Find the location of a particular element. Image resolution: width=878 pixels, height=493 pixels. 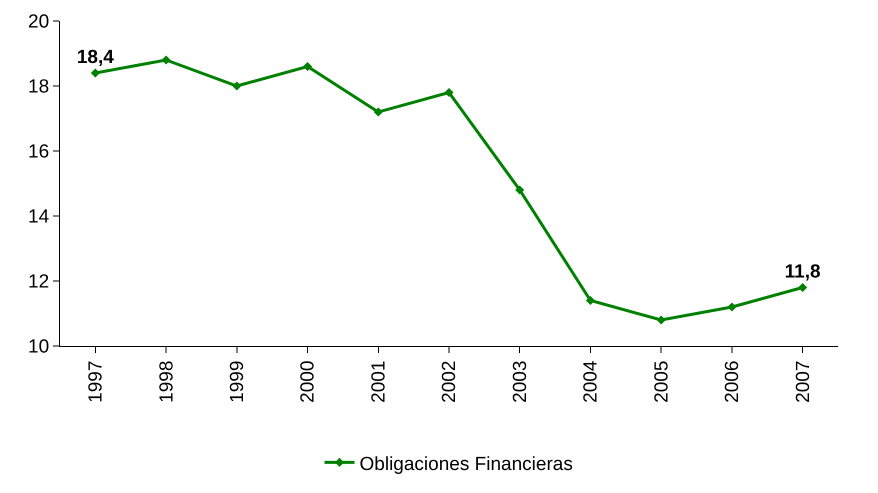

x-tick-label: 2005 is located at coordinates (661, 381).